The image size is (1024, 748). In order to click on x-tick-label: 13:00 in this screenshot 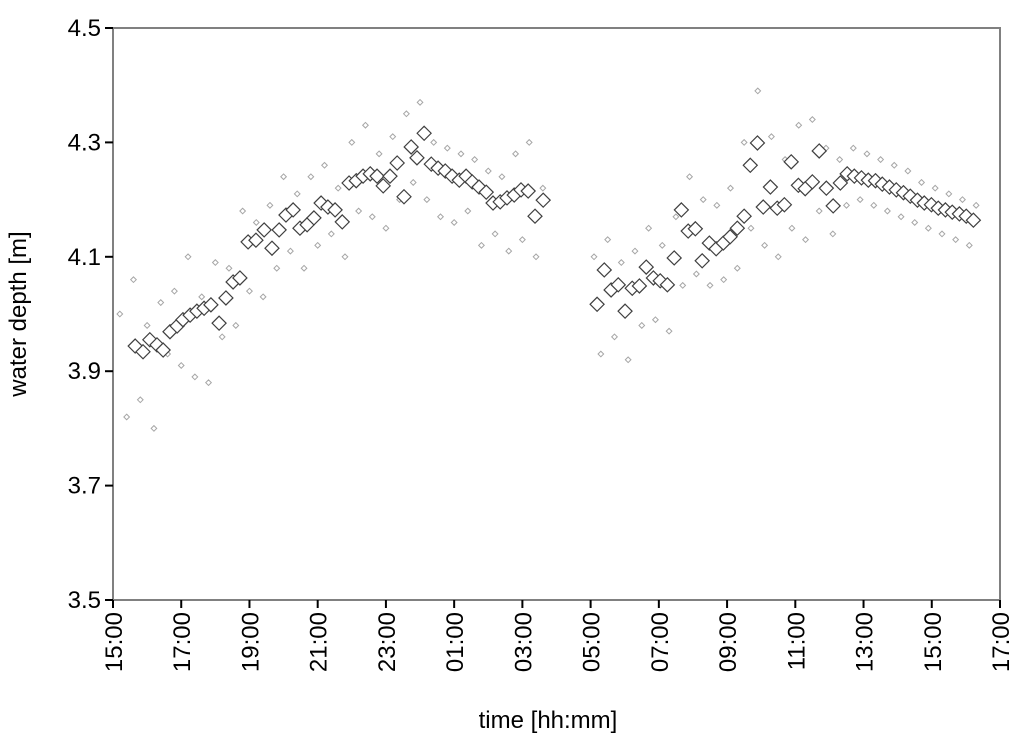, I will do `click(865, 642)`.